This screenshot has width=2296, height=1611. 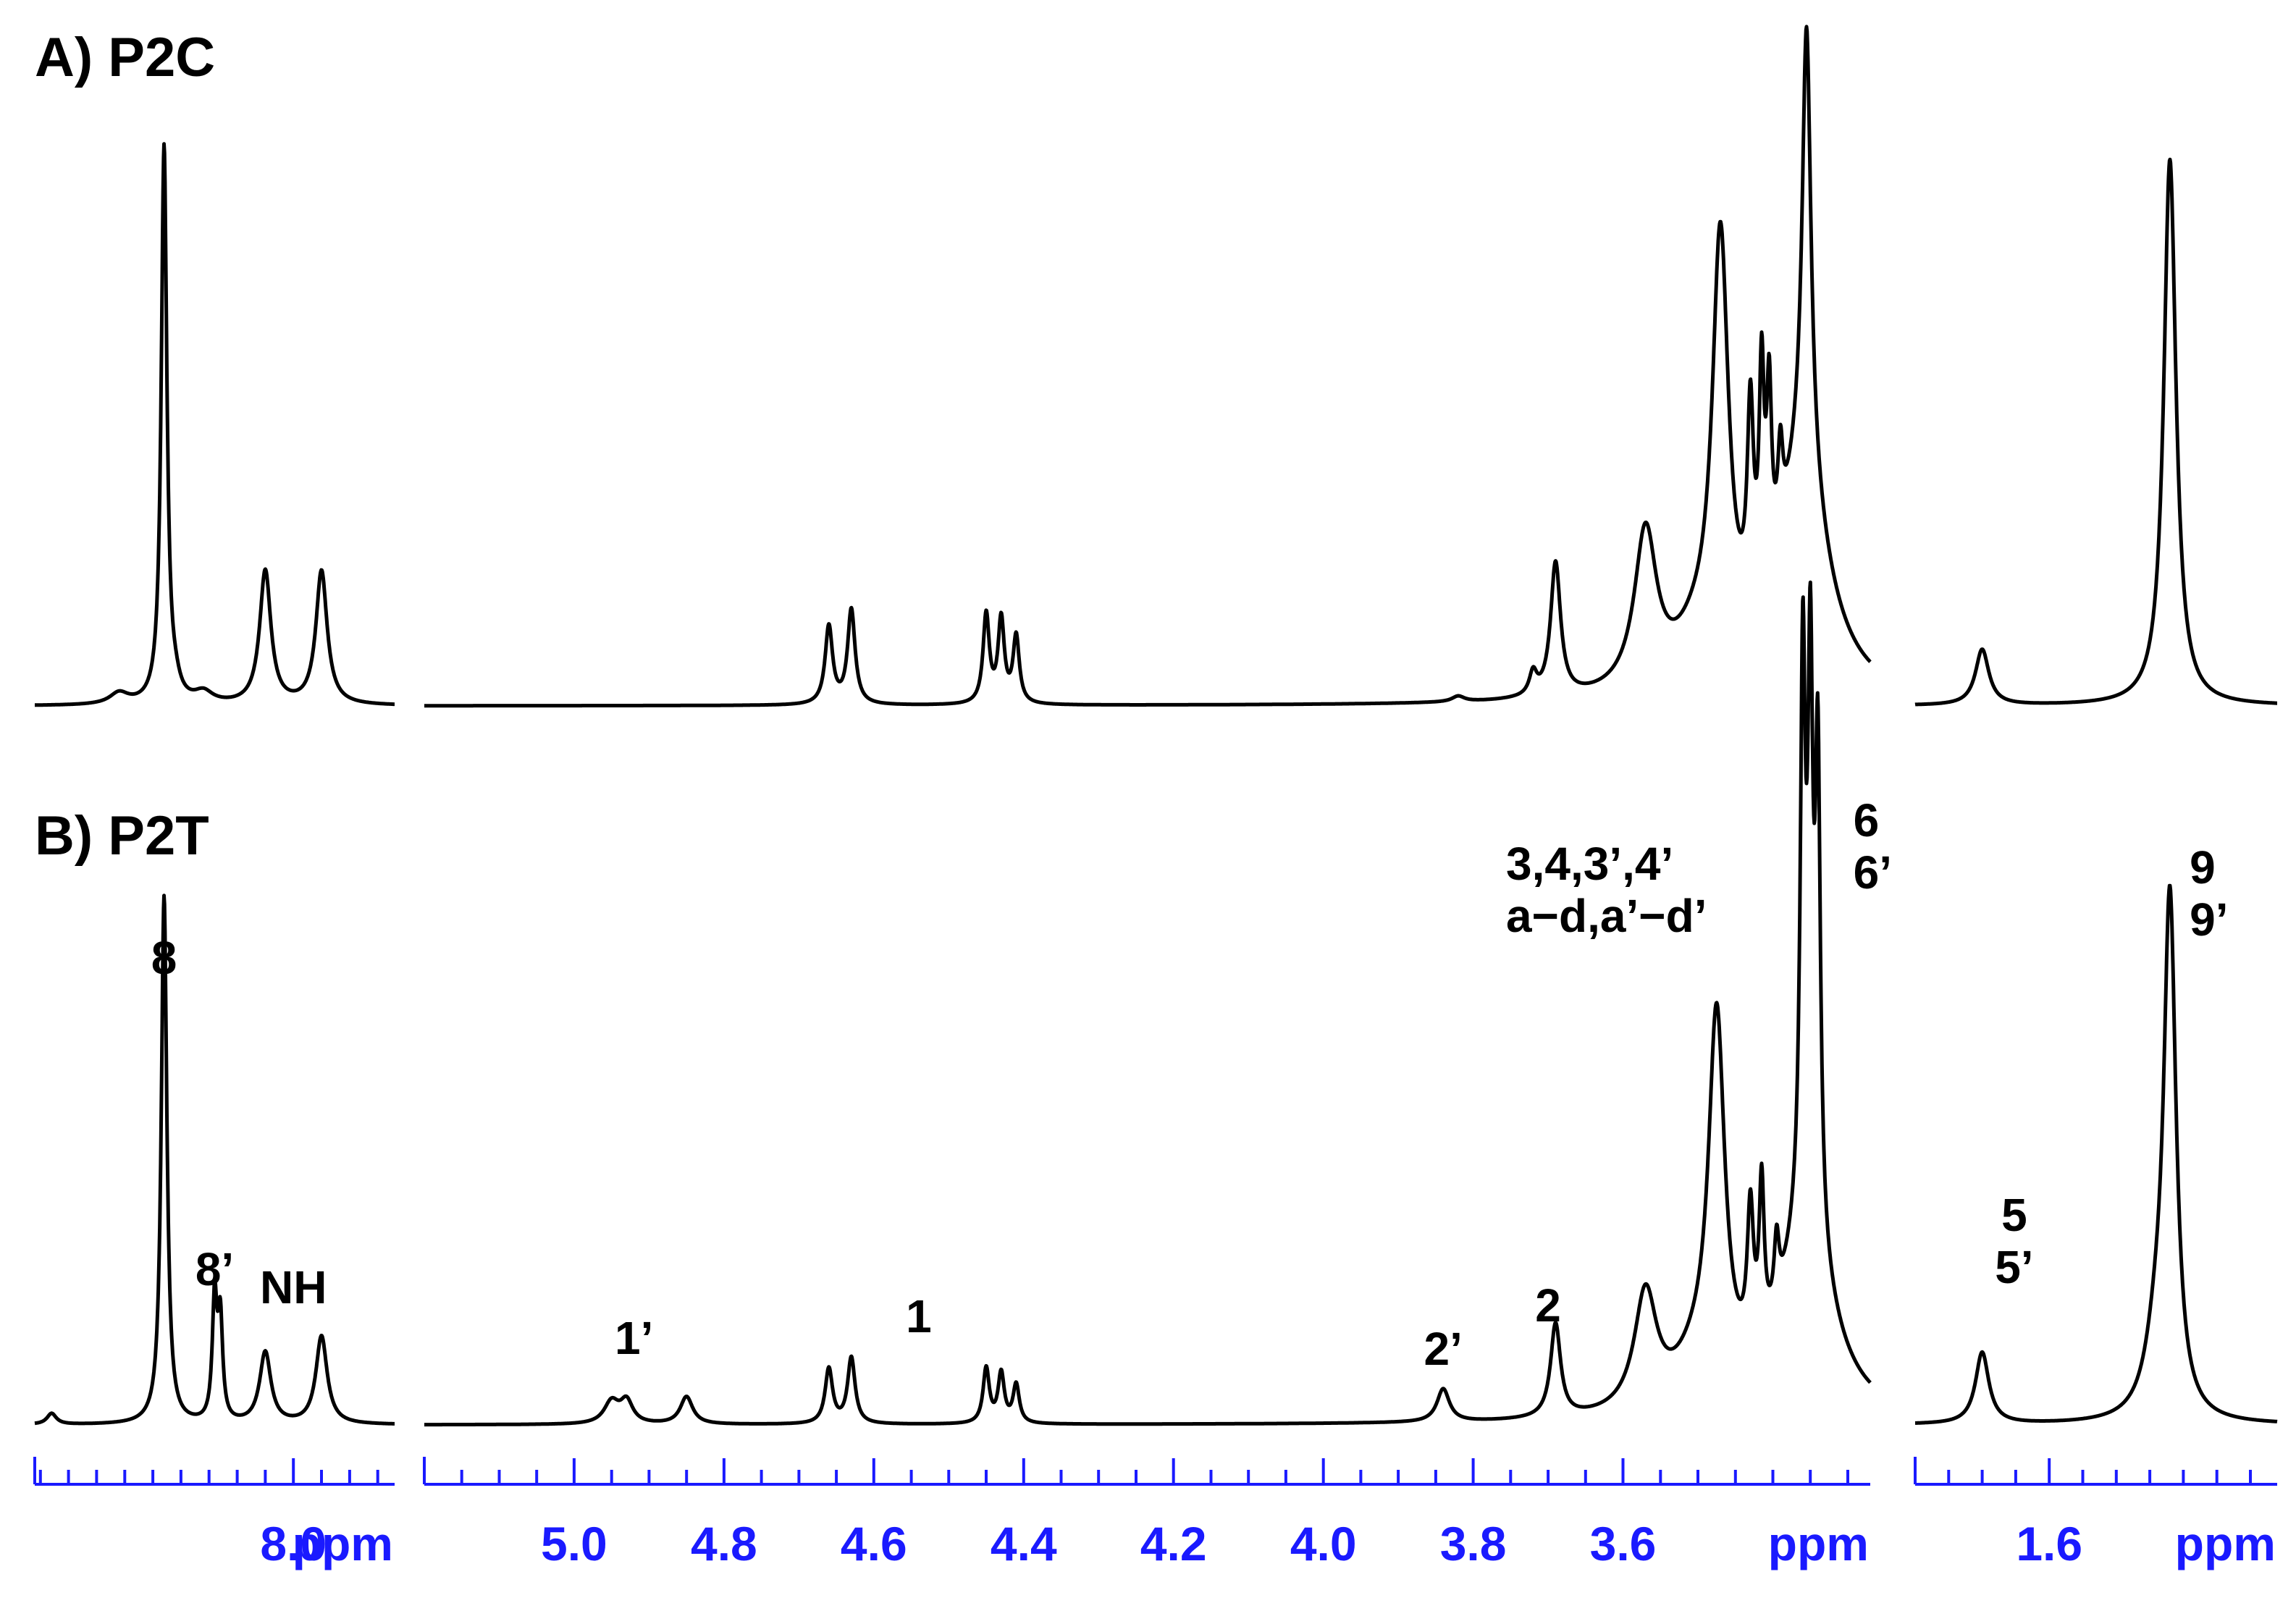 I want to click on tick-label-8.0: 8.0, so click(x=294, y=1543).